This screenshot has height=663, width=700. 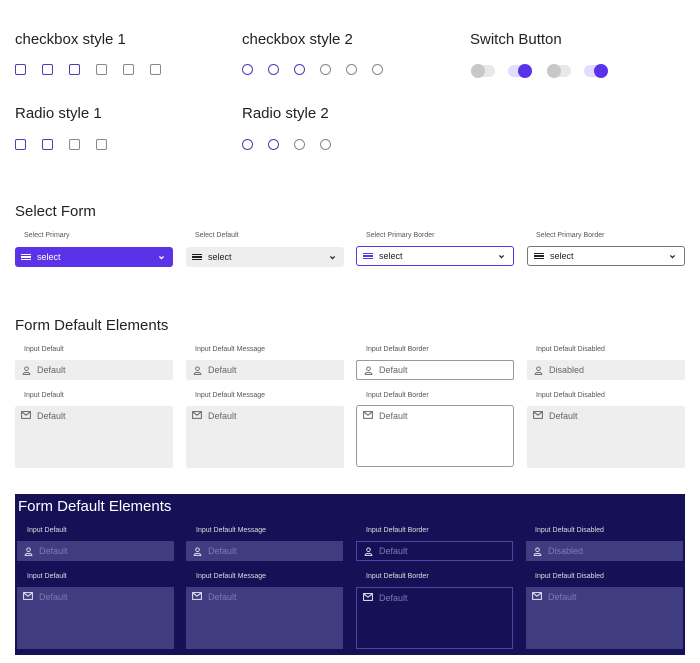 What do you see at coordinates (435, 256) in the screenshot?
I see `select-primary-border: select` at bounding box center [435, 256].